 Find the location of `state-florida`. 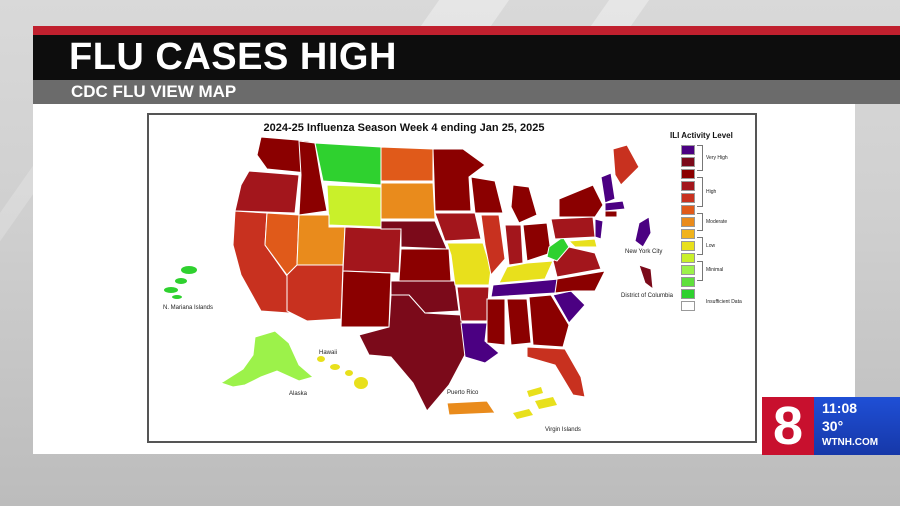

state-florida is located at coordinates (556, 372).